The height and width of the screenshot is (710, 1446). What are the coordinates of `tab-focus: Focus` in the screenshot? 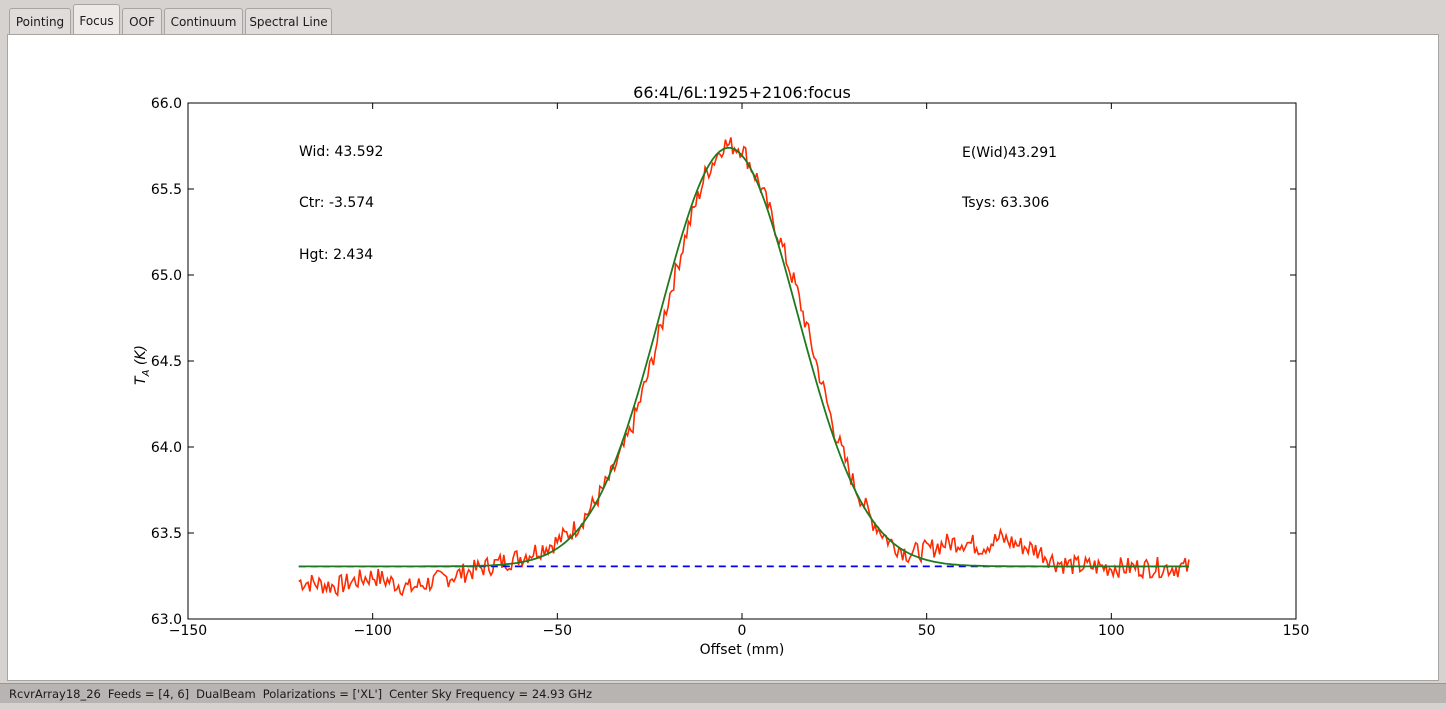 It's located at (96, 20).